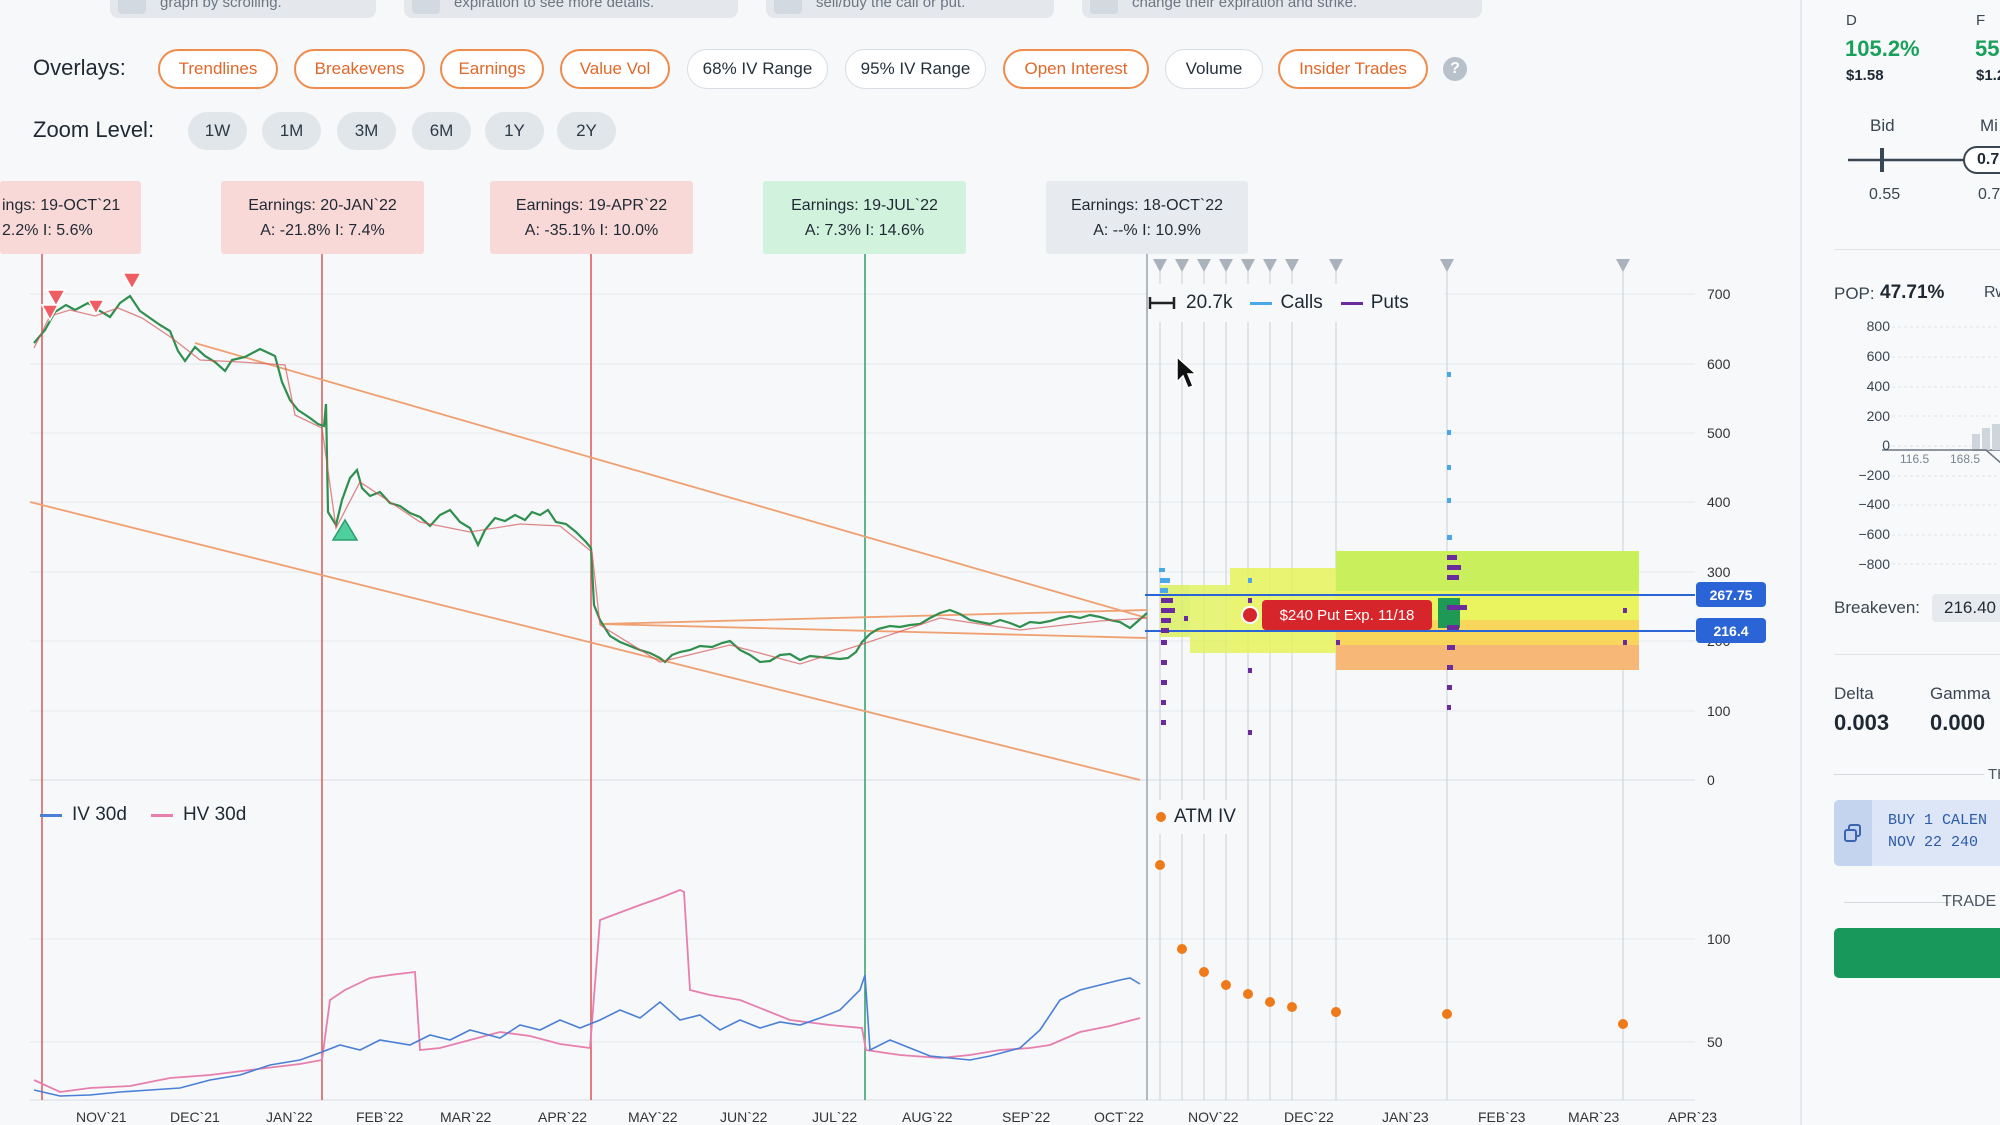  What do you see at coordinates (1374, 303) in the screenshot?
I see `puts-legend: Puts` at bounding box center [1374, 303].